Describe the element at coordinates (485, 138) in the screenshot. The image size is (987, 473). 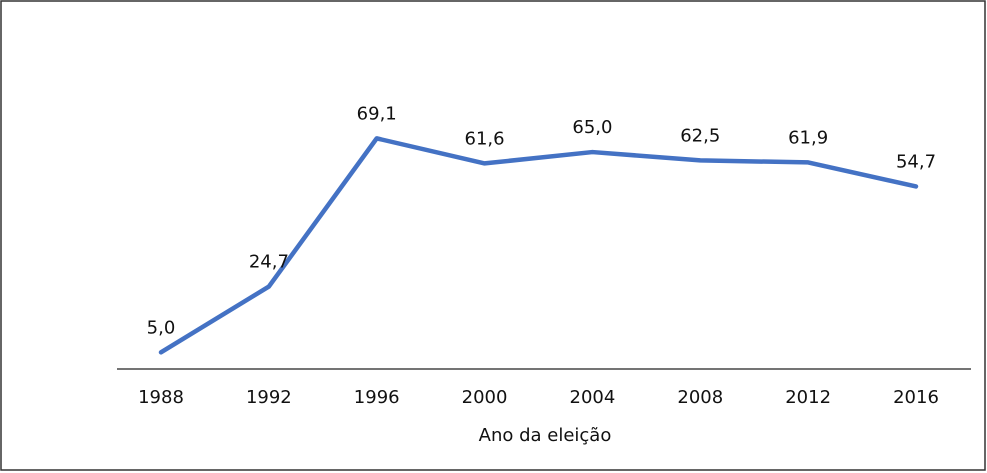
I see `data-label: 61,6` at that location.